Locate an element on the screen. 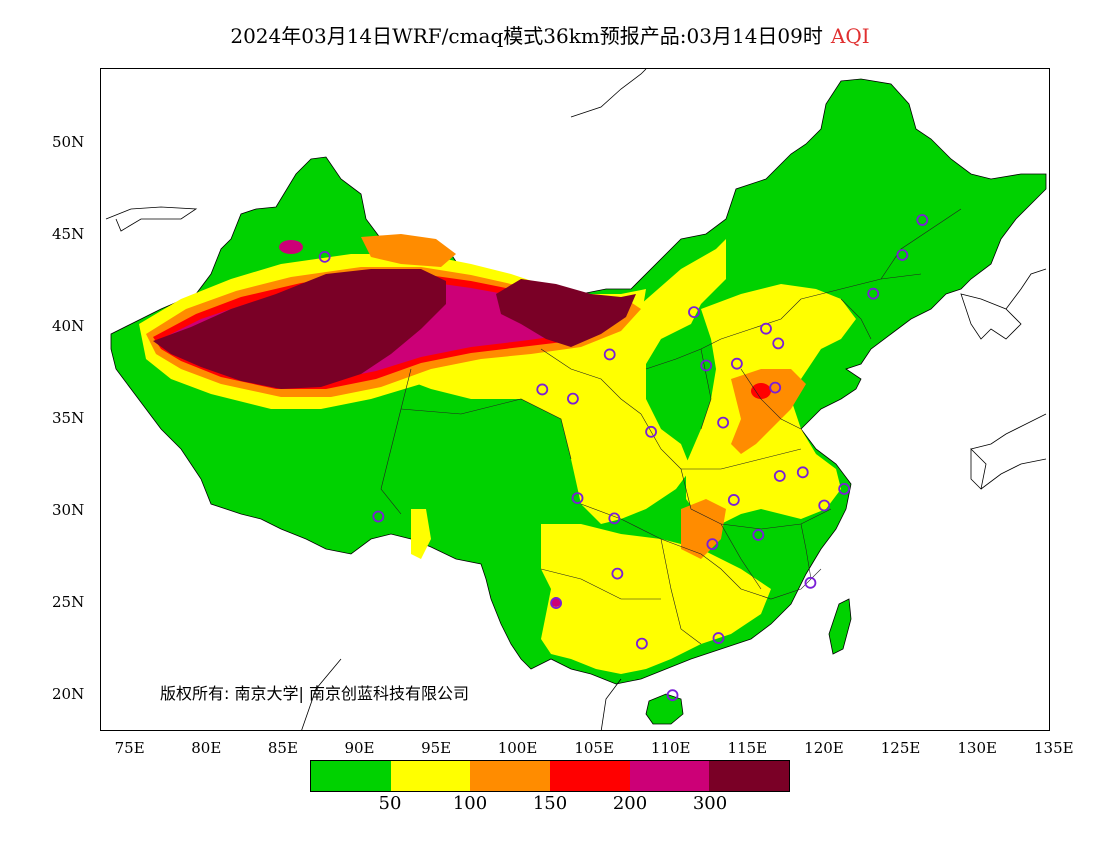 Image resolution: width=1100 pixels, height=850 pixels. aqi-legend is located at coordinates (550, 776).